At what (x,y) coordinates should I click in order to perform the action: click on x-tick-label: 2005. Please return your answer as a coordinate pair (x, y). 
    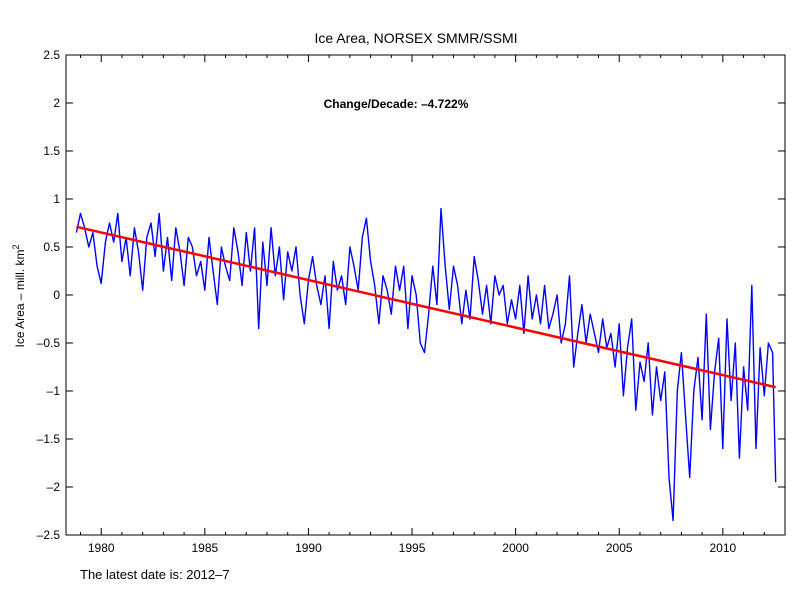
    Looking at the image, I should click on (619, 548).